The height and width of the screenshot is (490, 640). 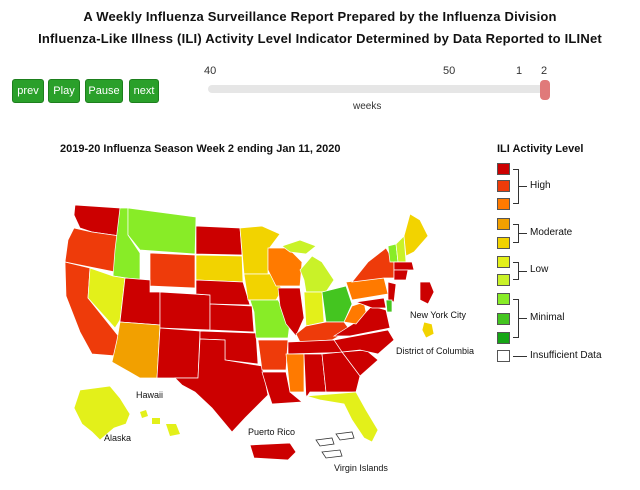 What do you see at coordinates (64, 91) in the screenshot?
I see `play-button: Play` at bounding box center [64, 91].